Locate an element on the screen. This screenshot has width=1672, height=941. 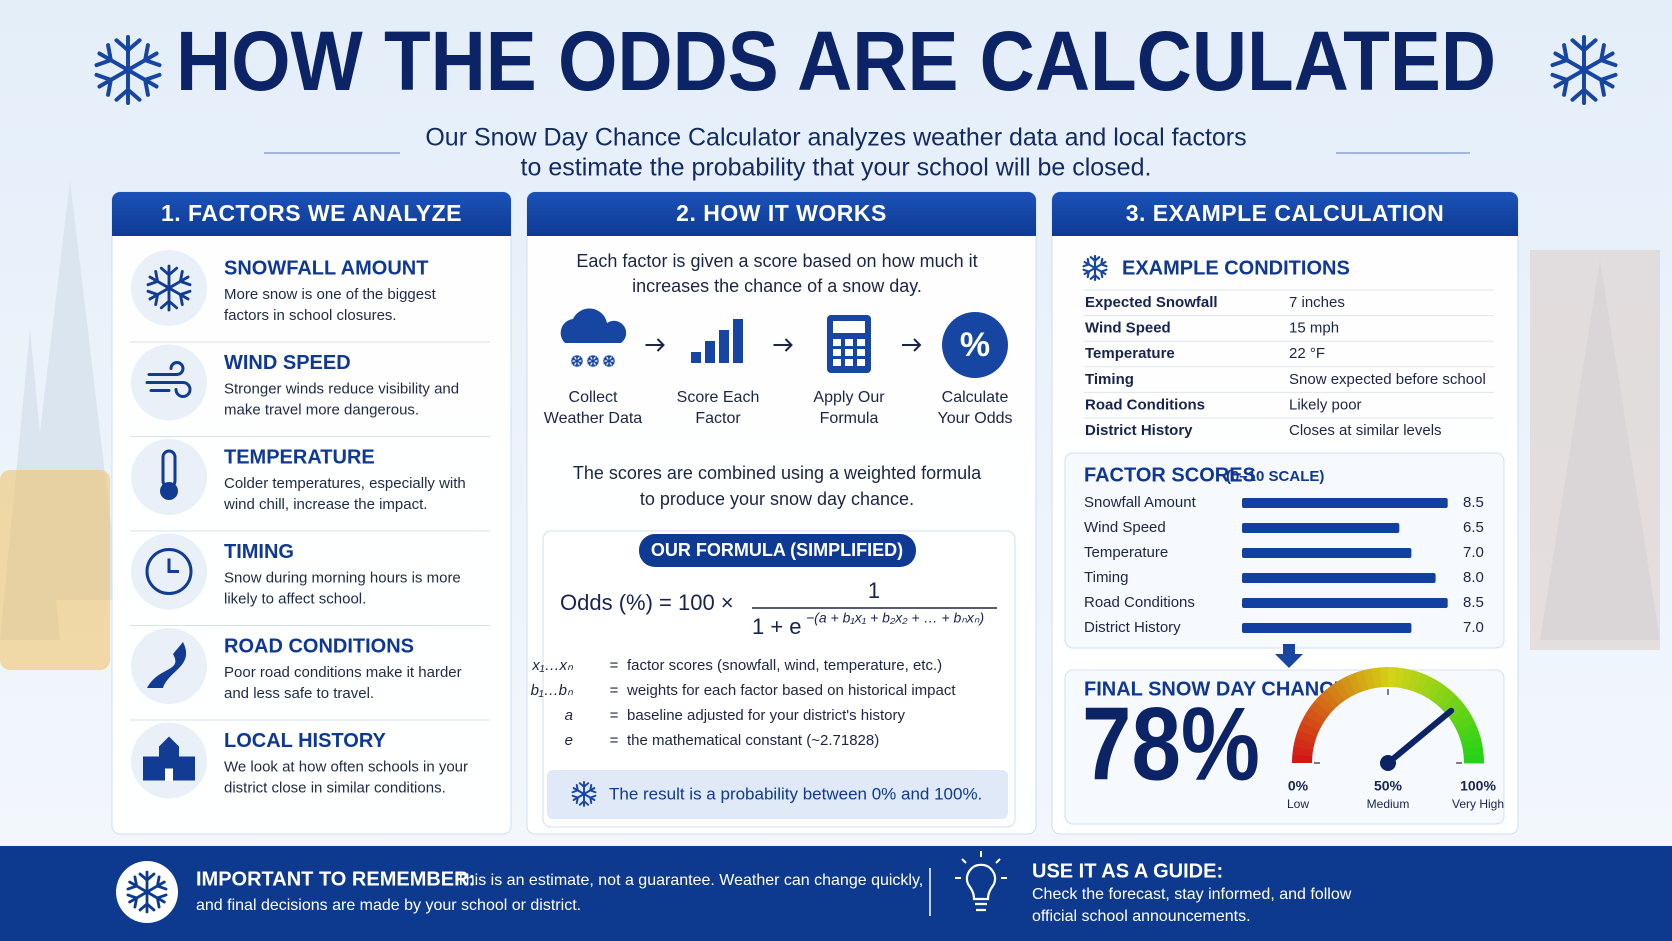
step-label: Formula is located at coordinates (849, 418).